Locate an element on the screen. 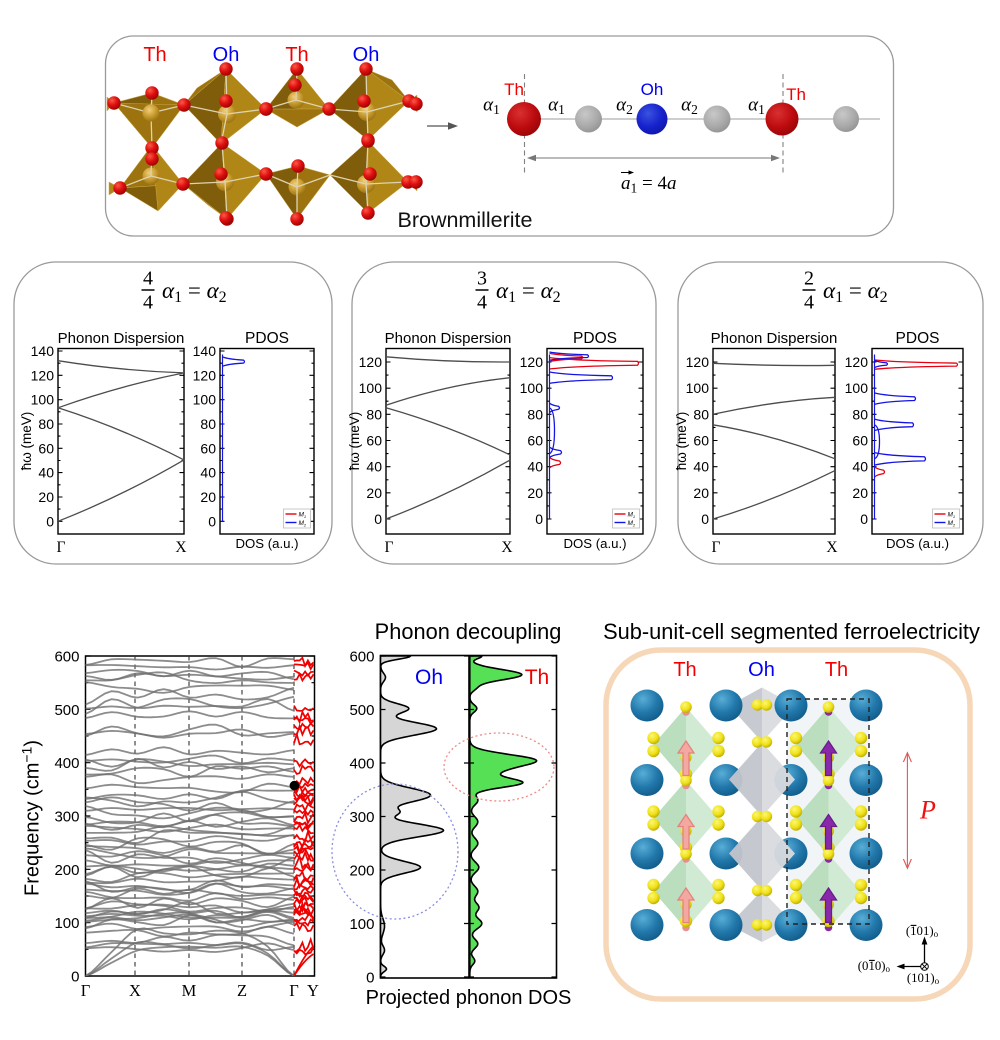  svg-text: Frequency (cm−1) is located at coordinates (31, 818).